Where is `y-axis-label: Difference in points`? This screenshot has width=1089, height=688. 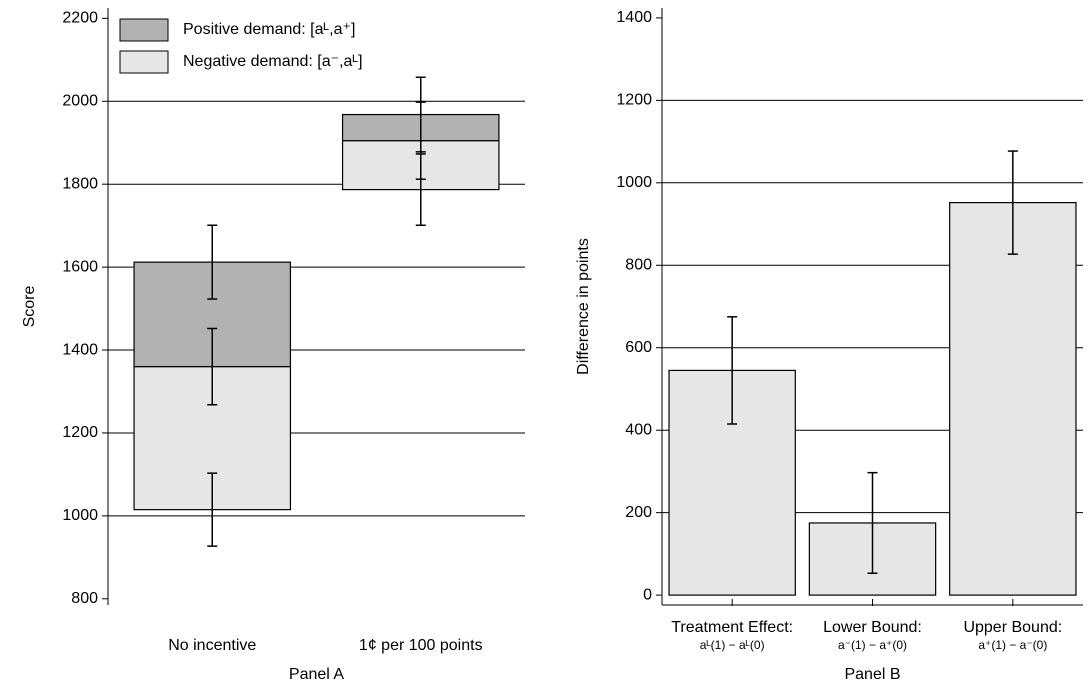 y-axis-label: Difference in points is located at coordinates (583, 306).